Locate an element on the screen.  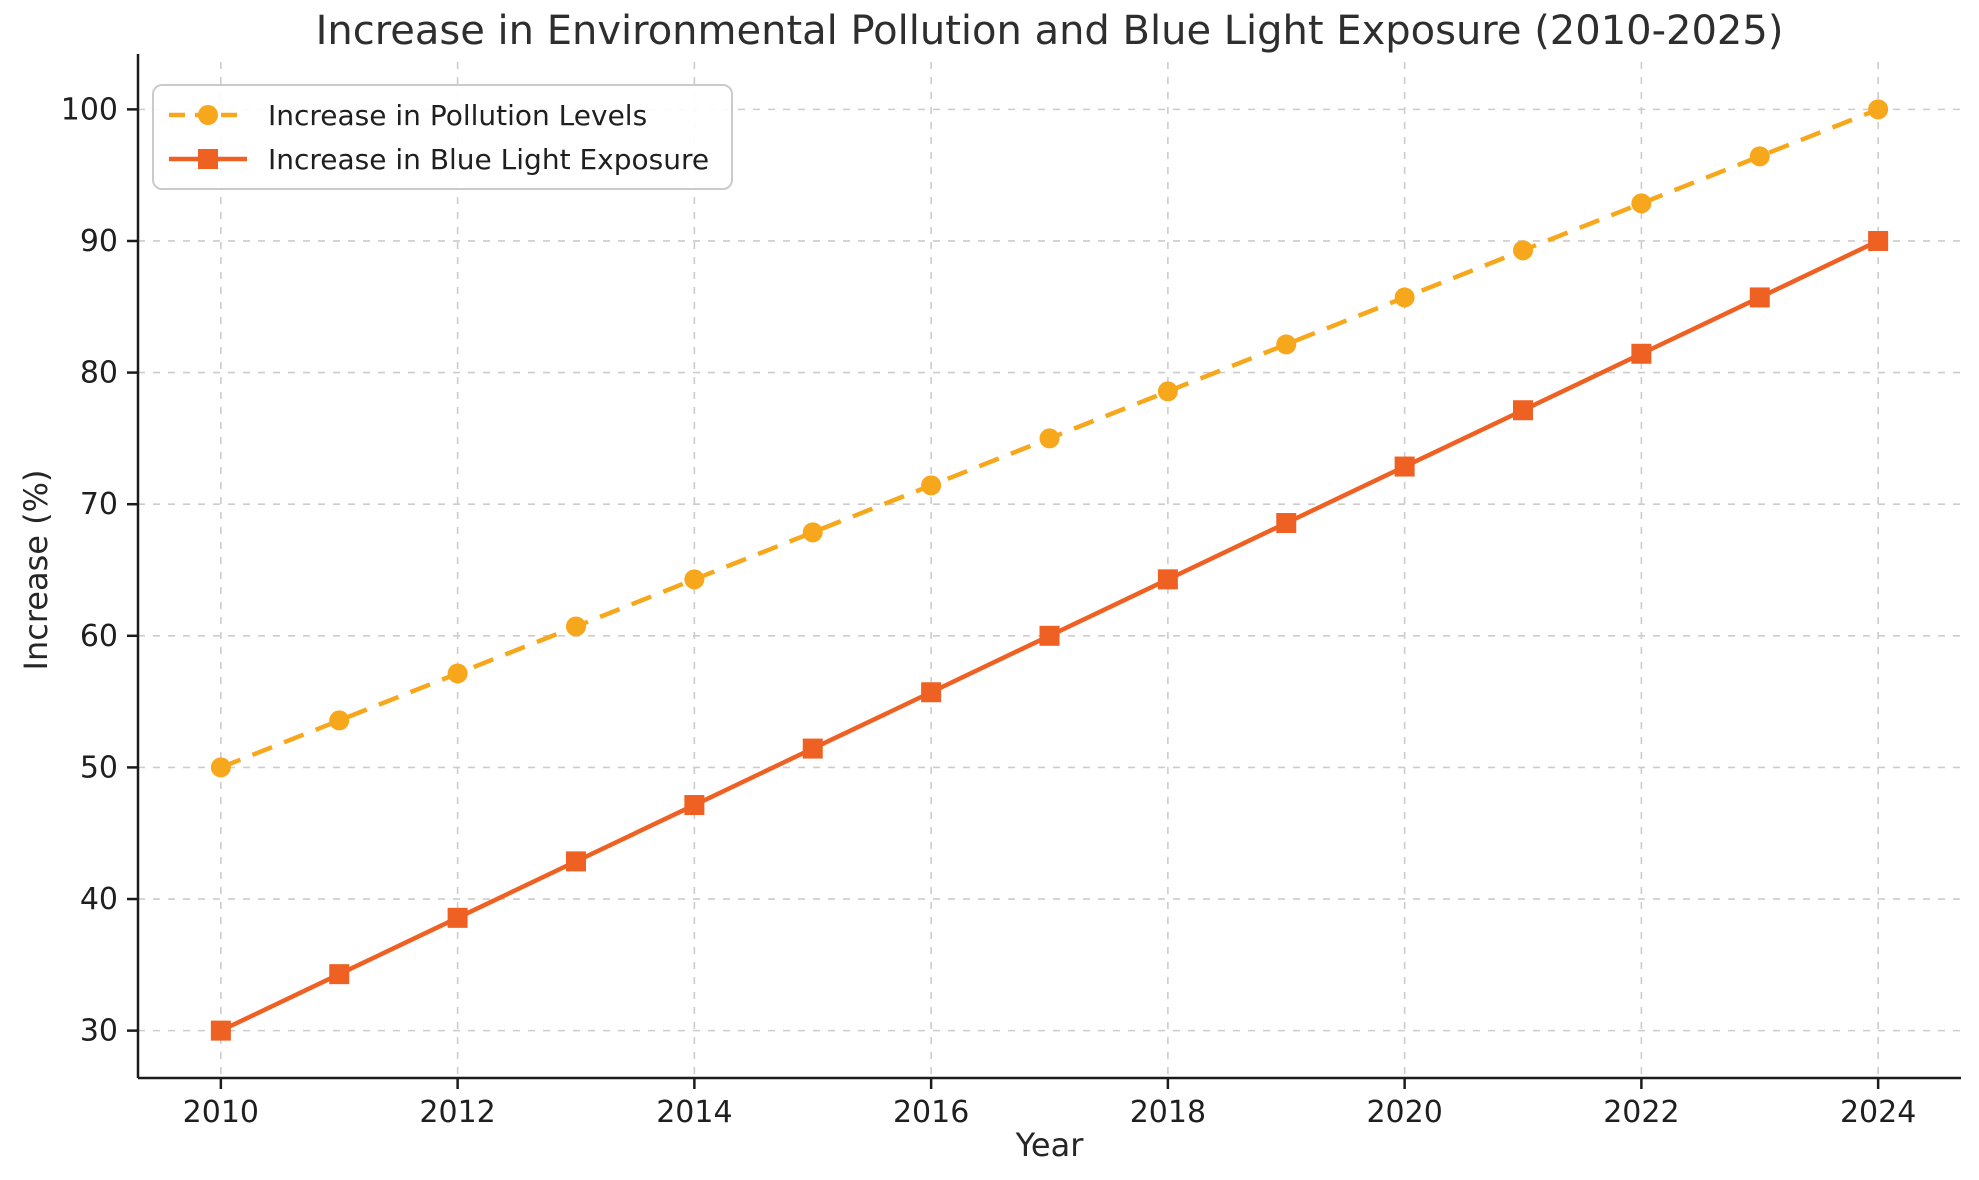
legend-label-blue-light: Increase in Blue Light Exposure is located at coordinates (489, 159).